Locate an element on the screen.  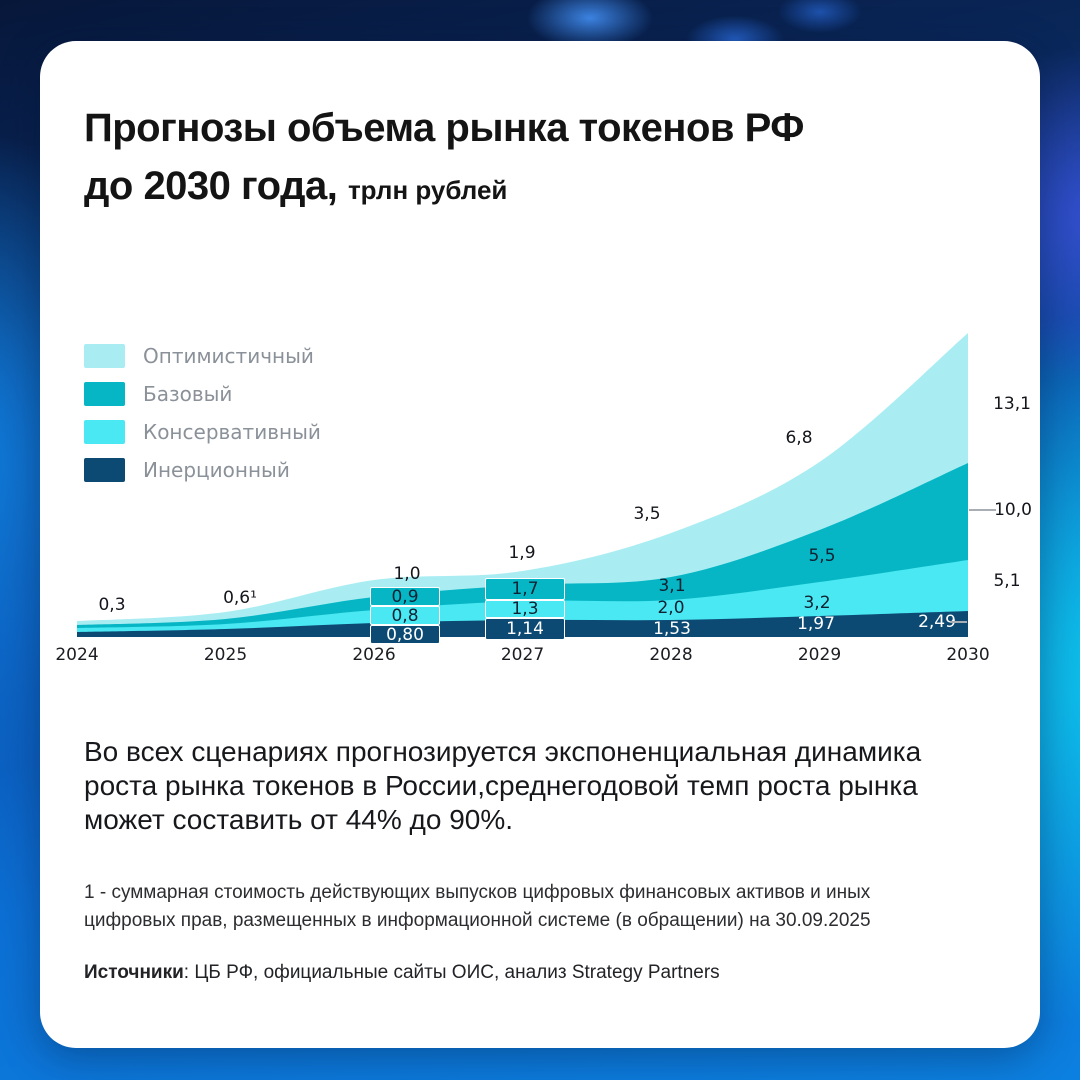
x-axis-label: 2030 is located at coordinates (968, 655).